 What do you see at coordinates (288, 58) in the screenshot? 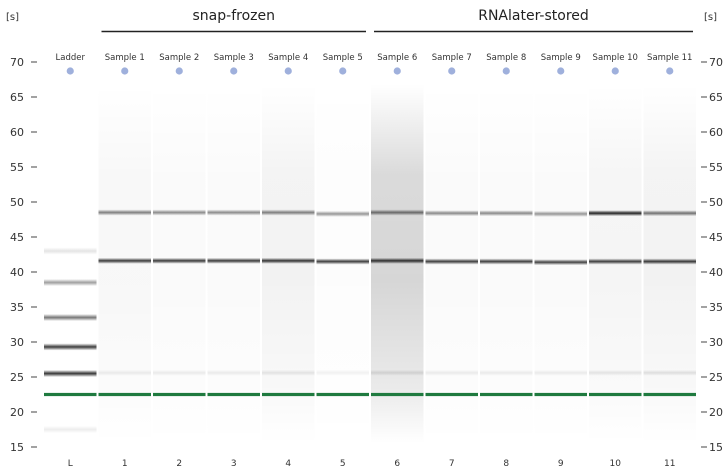
I see `lane-label: Sample 4` at bounding box center [288, 58].